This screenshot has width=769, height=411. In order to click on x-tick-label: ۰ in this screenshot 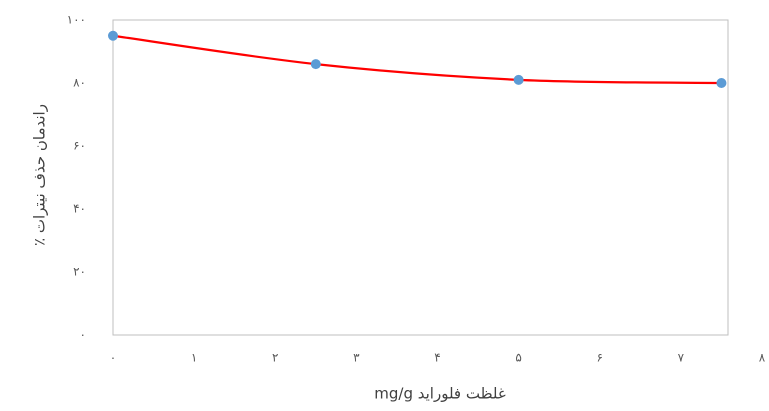, I will do `click(113, 358)`.